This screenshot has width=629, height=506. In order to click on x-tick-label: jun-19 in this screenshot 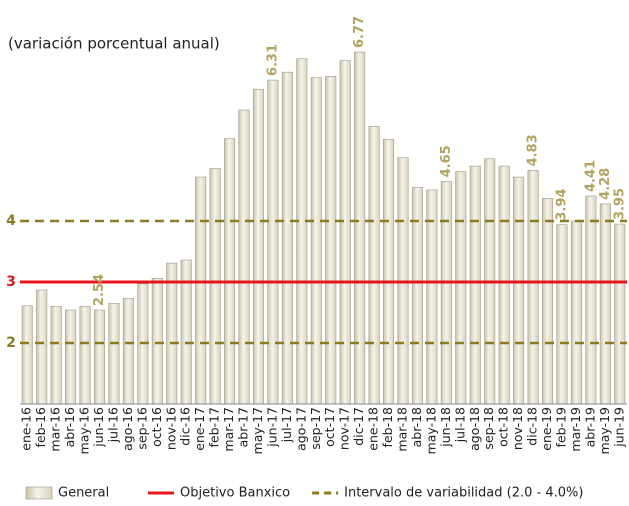, I will do `click(618, 427)`.